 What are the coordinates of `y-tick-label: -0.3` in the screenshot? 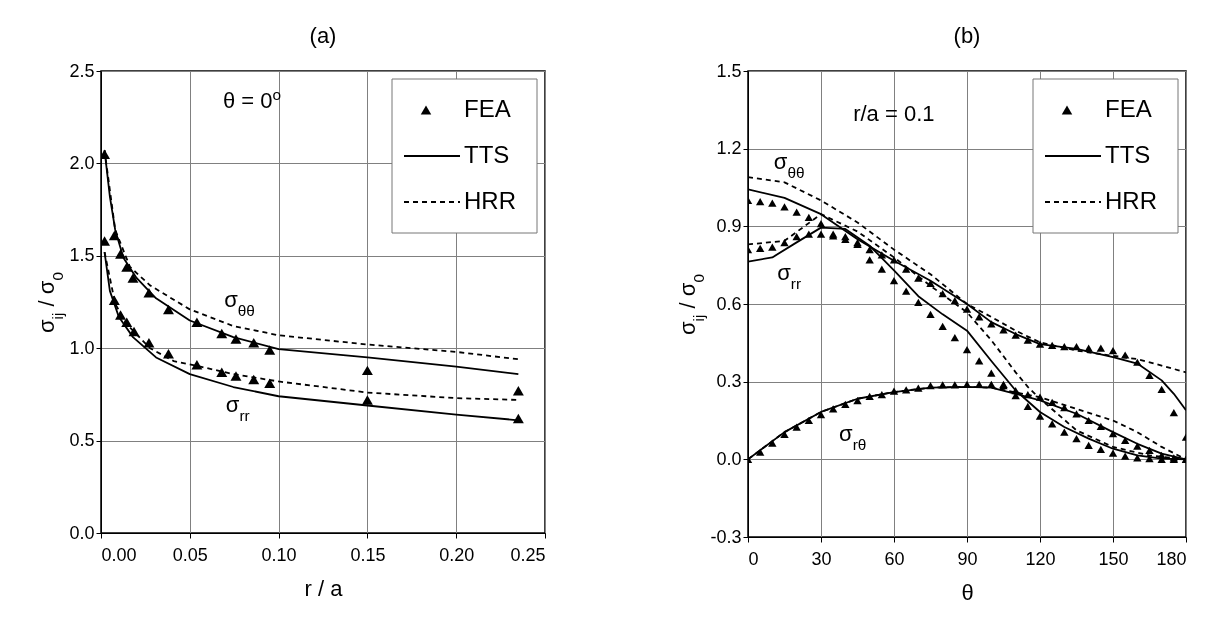 It's located at (726, 536).